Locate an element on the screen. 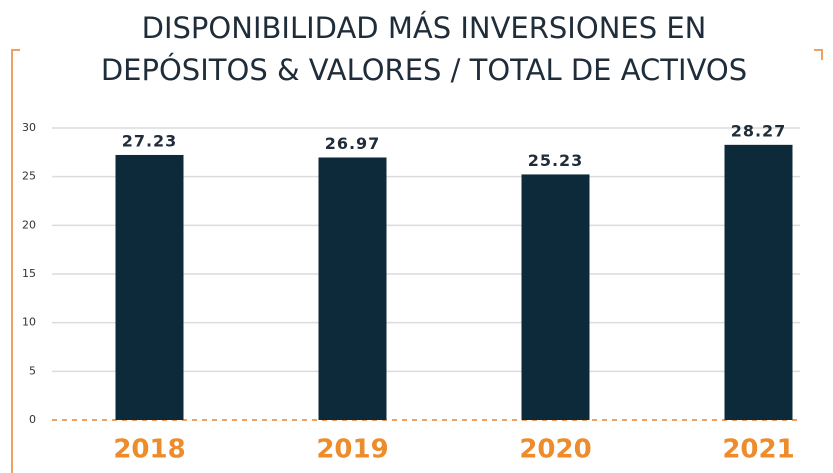  chart-title: DISPONIBILIDAD MÁS INVERSIONES EN is located at coordinates (424, 28).